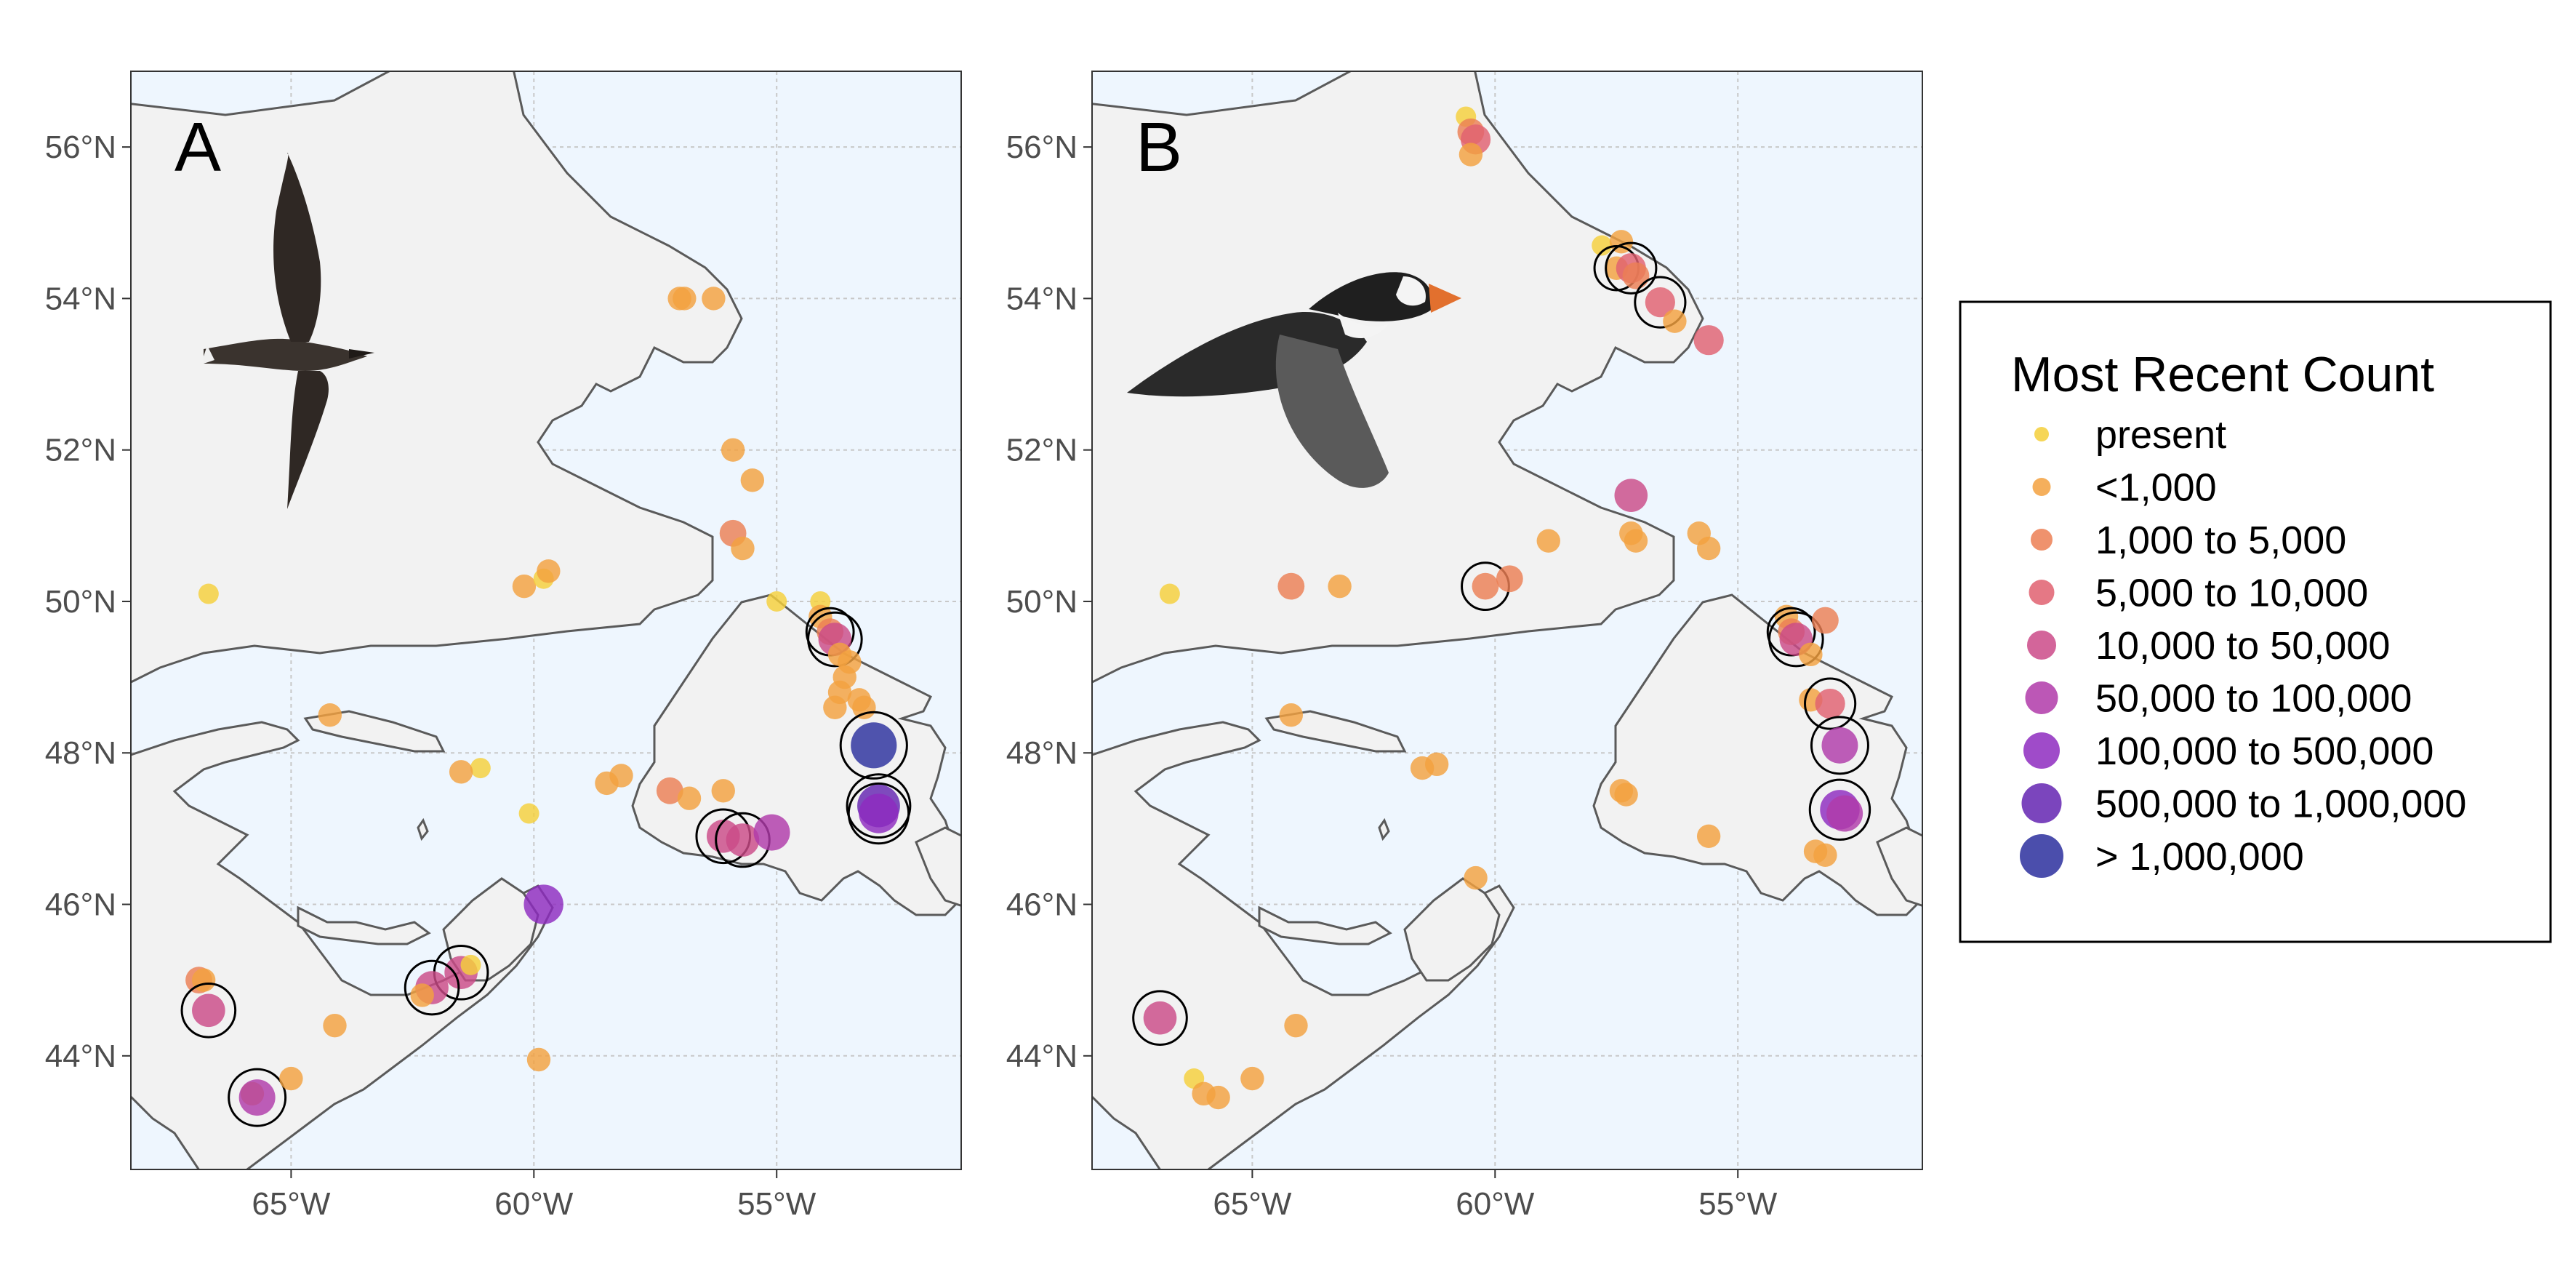 Image resolution: width=2576 pixels, height=1288 pixels. Describe the element at coordinates (2199, 857) in the screenshot. I see `legend-label: > 1,000,000` at that location.